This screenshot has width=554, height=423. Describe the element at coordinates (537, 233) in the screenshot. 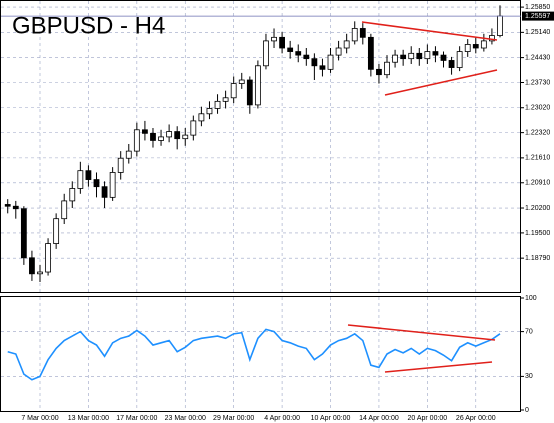

I see `y-tick-label: 1.19500` at that location.